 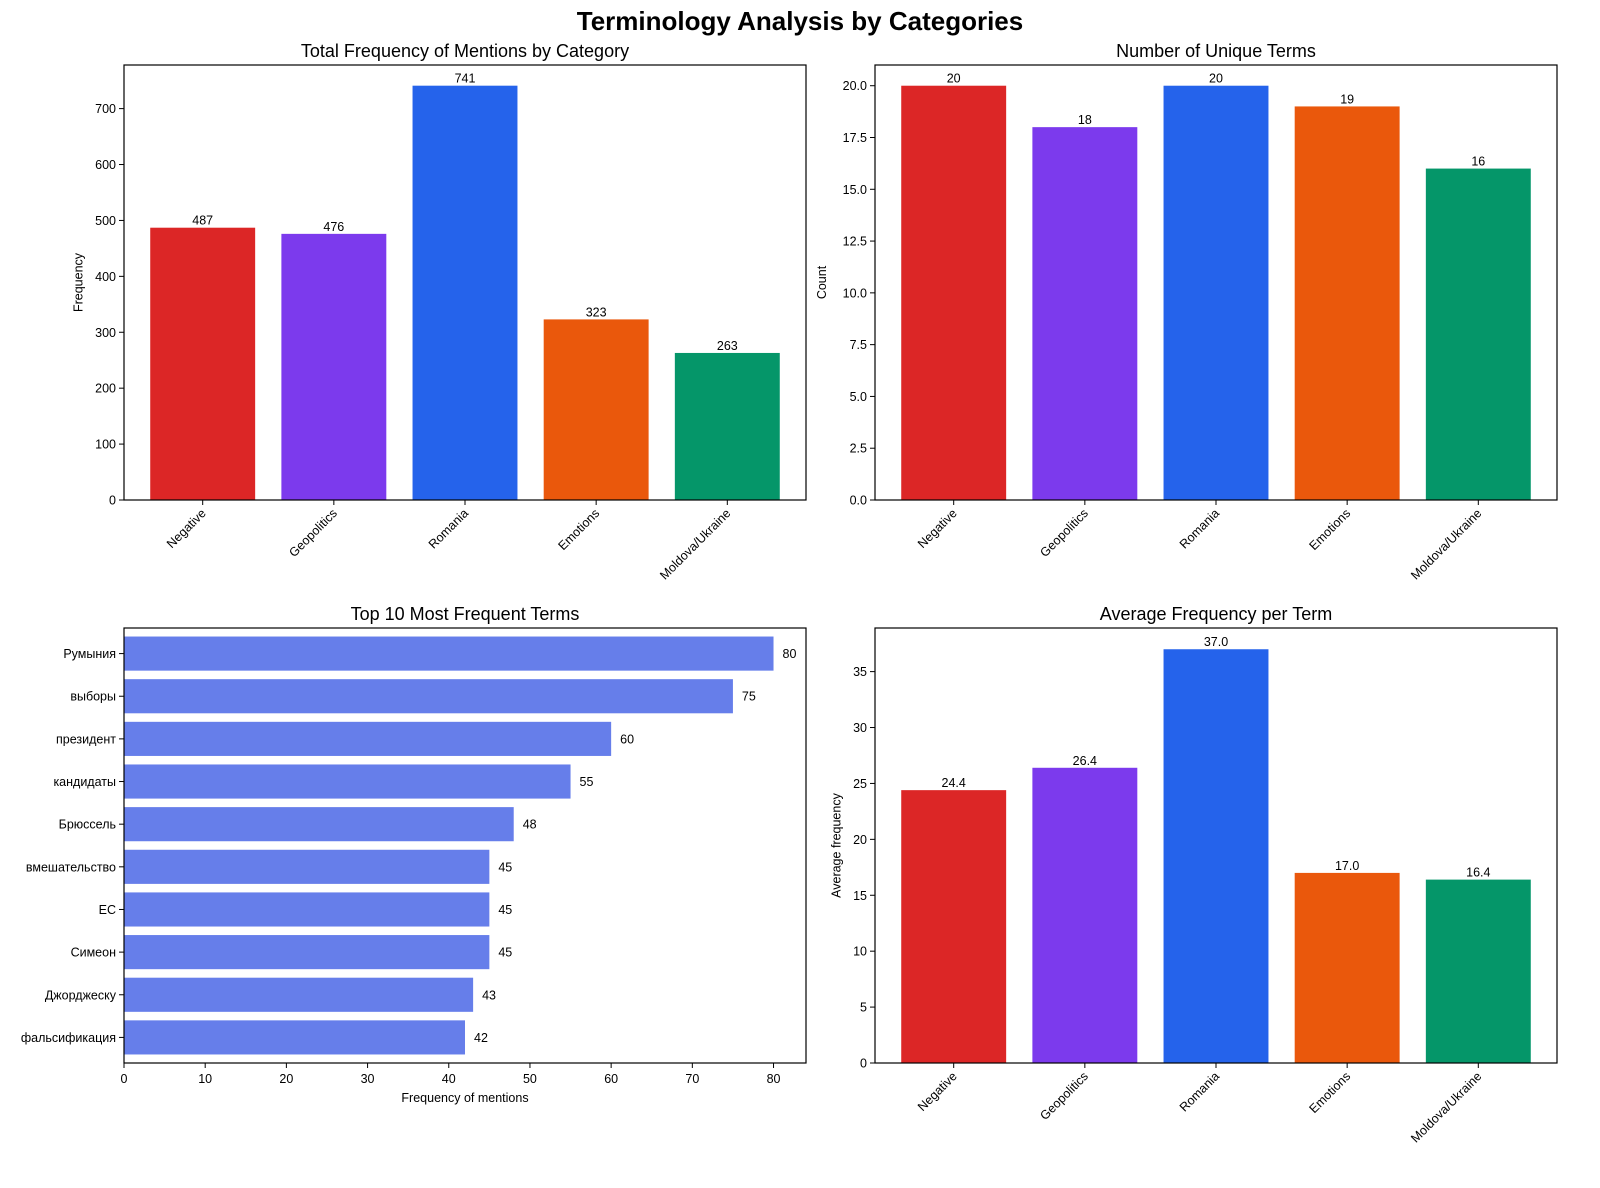 What do you see at coordinates (87, 825) in the screenshot?
I see `y-tick-label: Брюссель` at bounding box center [87, 825].